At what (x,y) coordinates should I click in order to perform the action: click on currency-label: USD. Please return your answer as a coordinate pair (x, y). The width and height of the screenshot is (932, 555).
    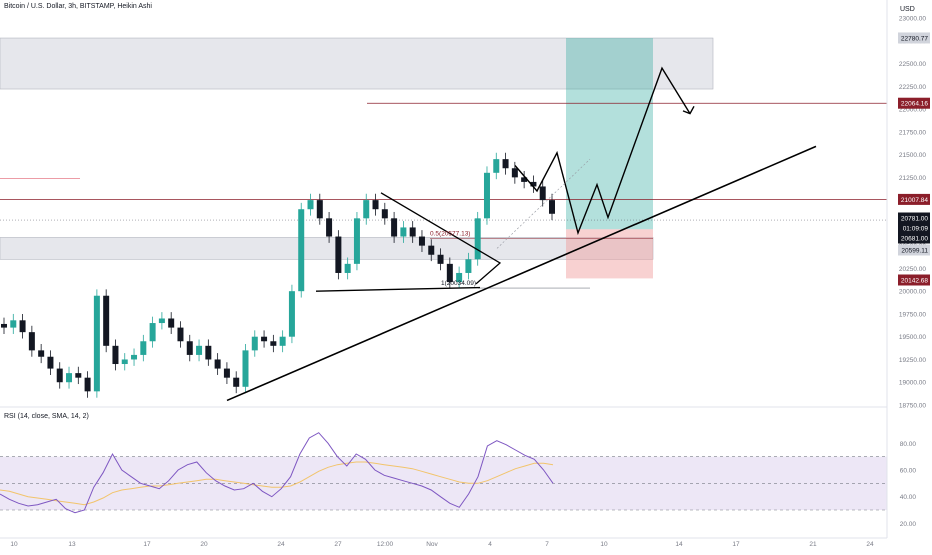
    Looking at the image, I should click on (907, 9).